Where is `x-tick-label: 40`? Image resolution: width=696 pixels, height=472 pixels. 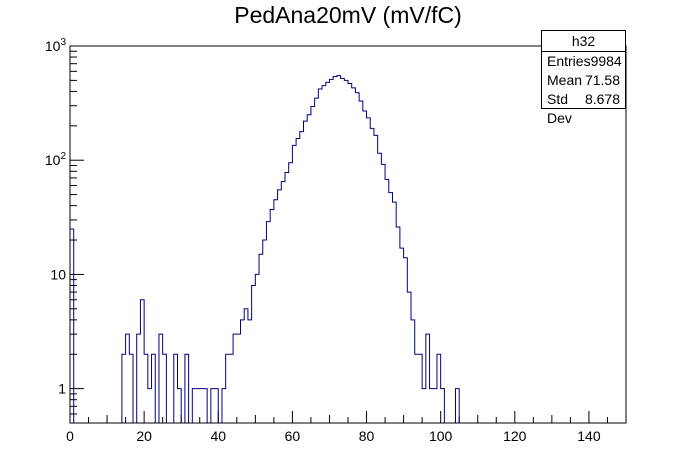 x-tick-label: 40 is located at coordinates (218, 436).